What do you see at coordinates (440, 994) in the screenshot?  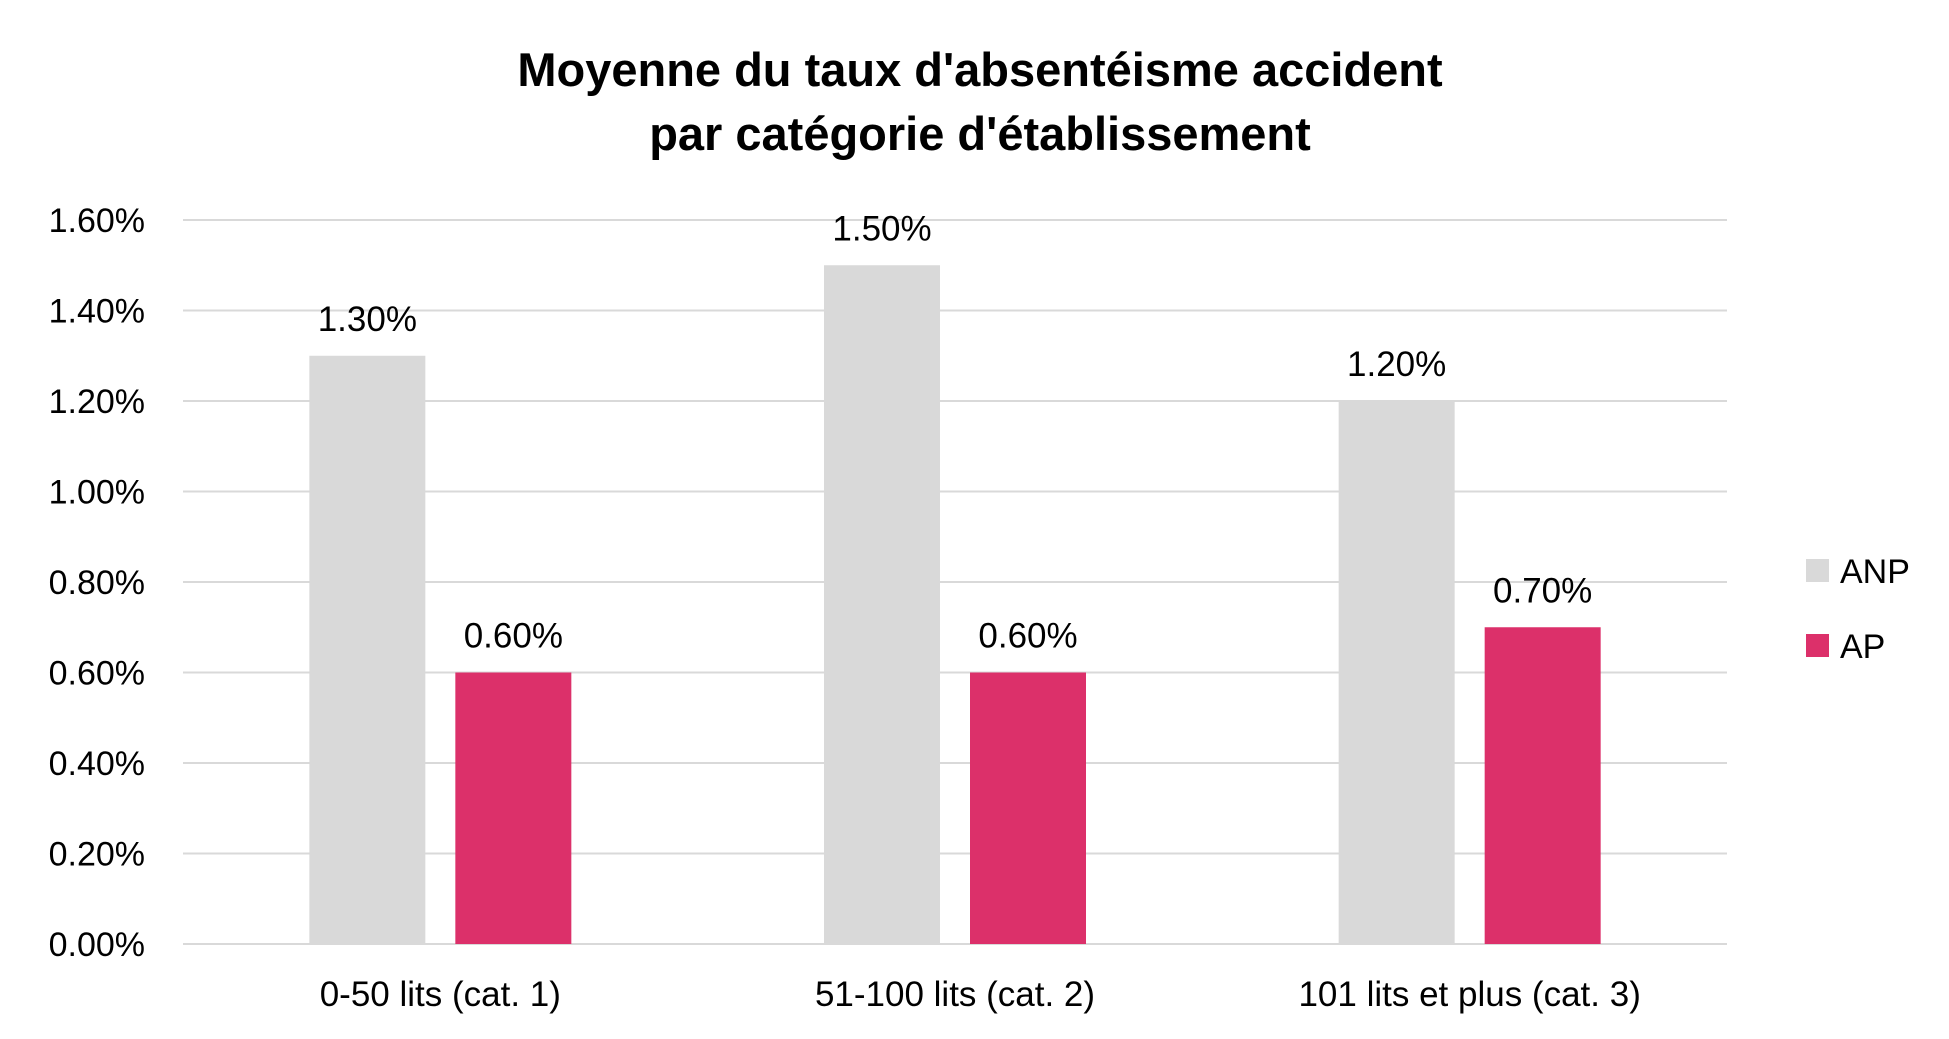 I see `x-category-label: 0-50 lits (cat. 1)` at bounding box center [440, 994].